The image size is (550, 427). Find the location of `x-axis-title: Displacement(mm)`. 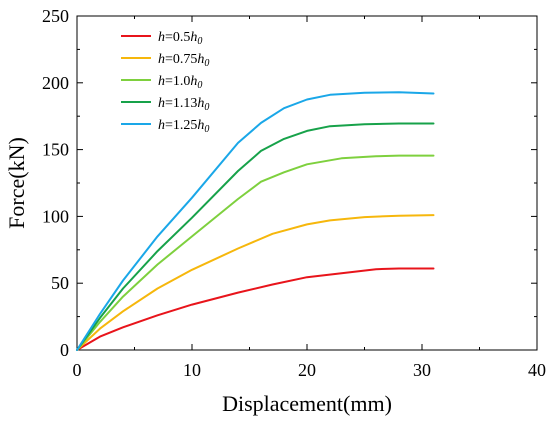

x-axis-title: Displacement(mm) is located at coordinates (307, 403).